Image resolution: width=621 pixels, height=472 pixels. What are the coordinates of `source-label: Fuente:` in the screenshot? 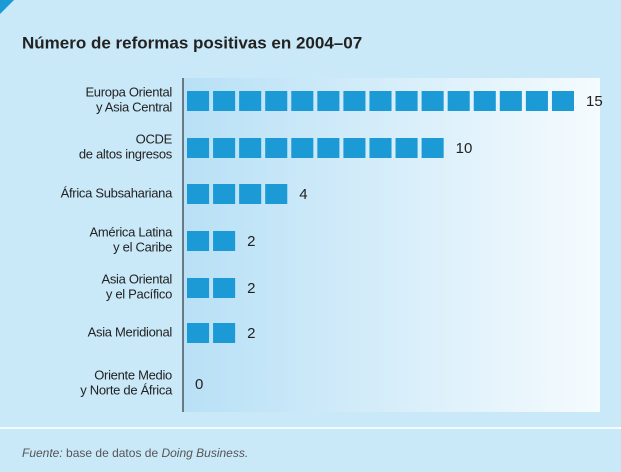 It's located at (42, 453).